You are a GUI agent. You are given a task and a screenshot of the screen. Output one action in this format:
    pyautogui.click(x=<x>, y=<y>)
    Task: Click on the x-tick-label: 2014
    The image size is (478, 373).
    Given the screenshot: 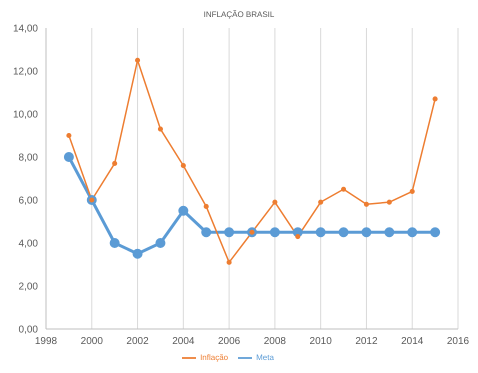 What is the action you would take?
    pyautogui.click(x=412, y=342)
    